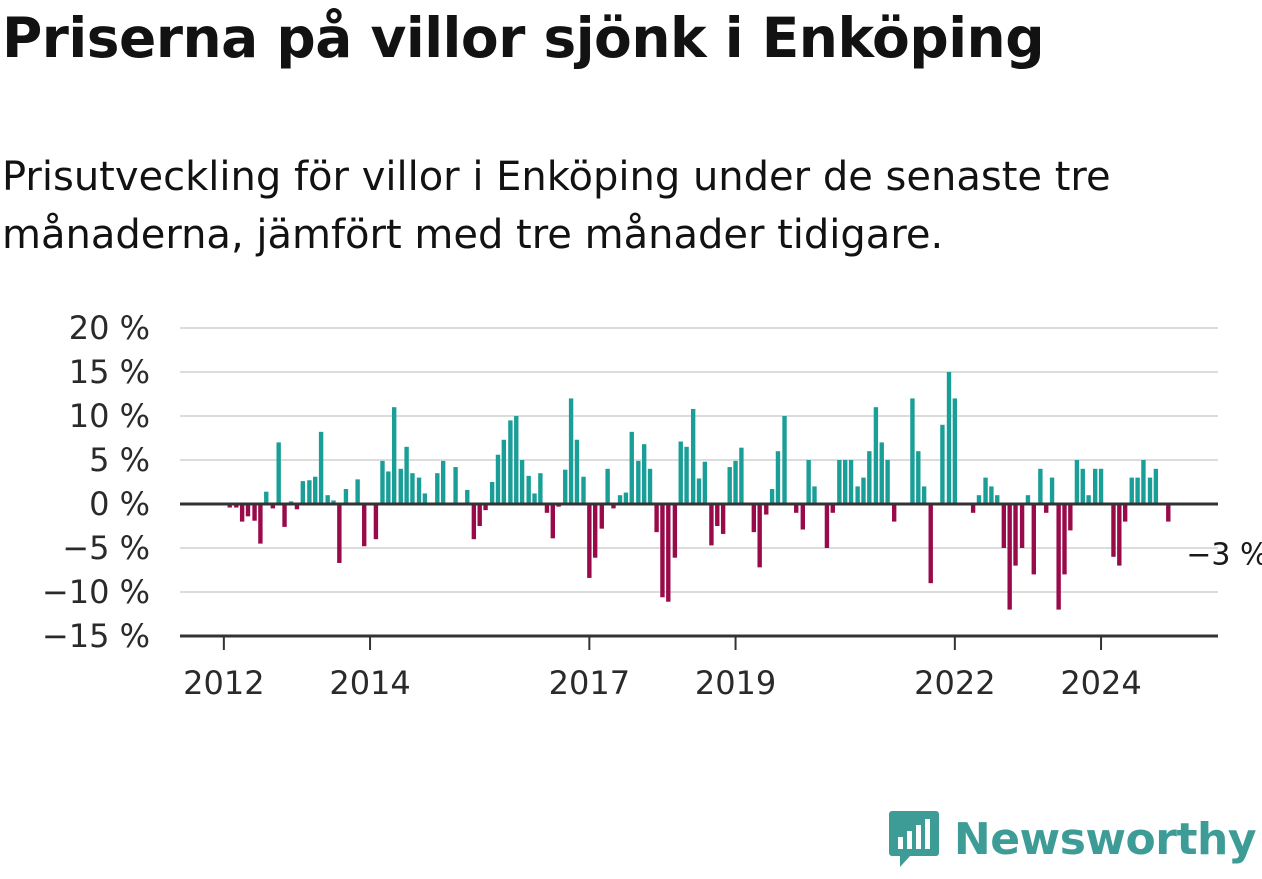  I want to click on last-value-annotation: −3 %, so click(1224, 554).